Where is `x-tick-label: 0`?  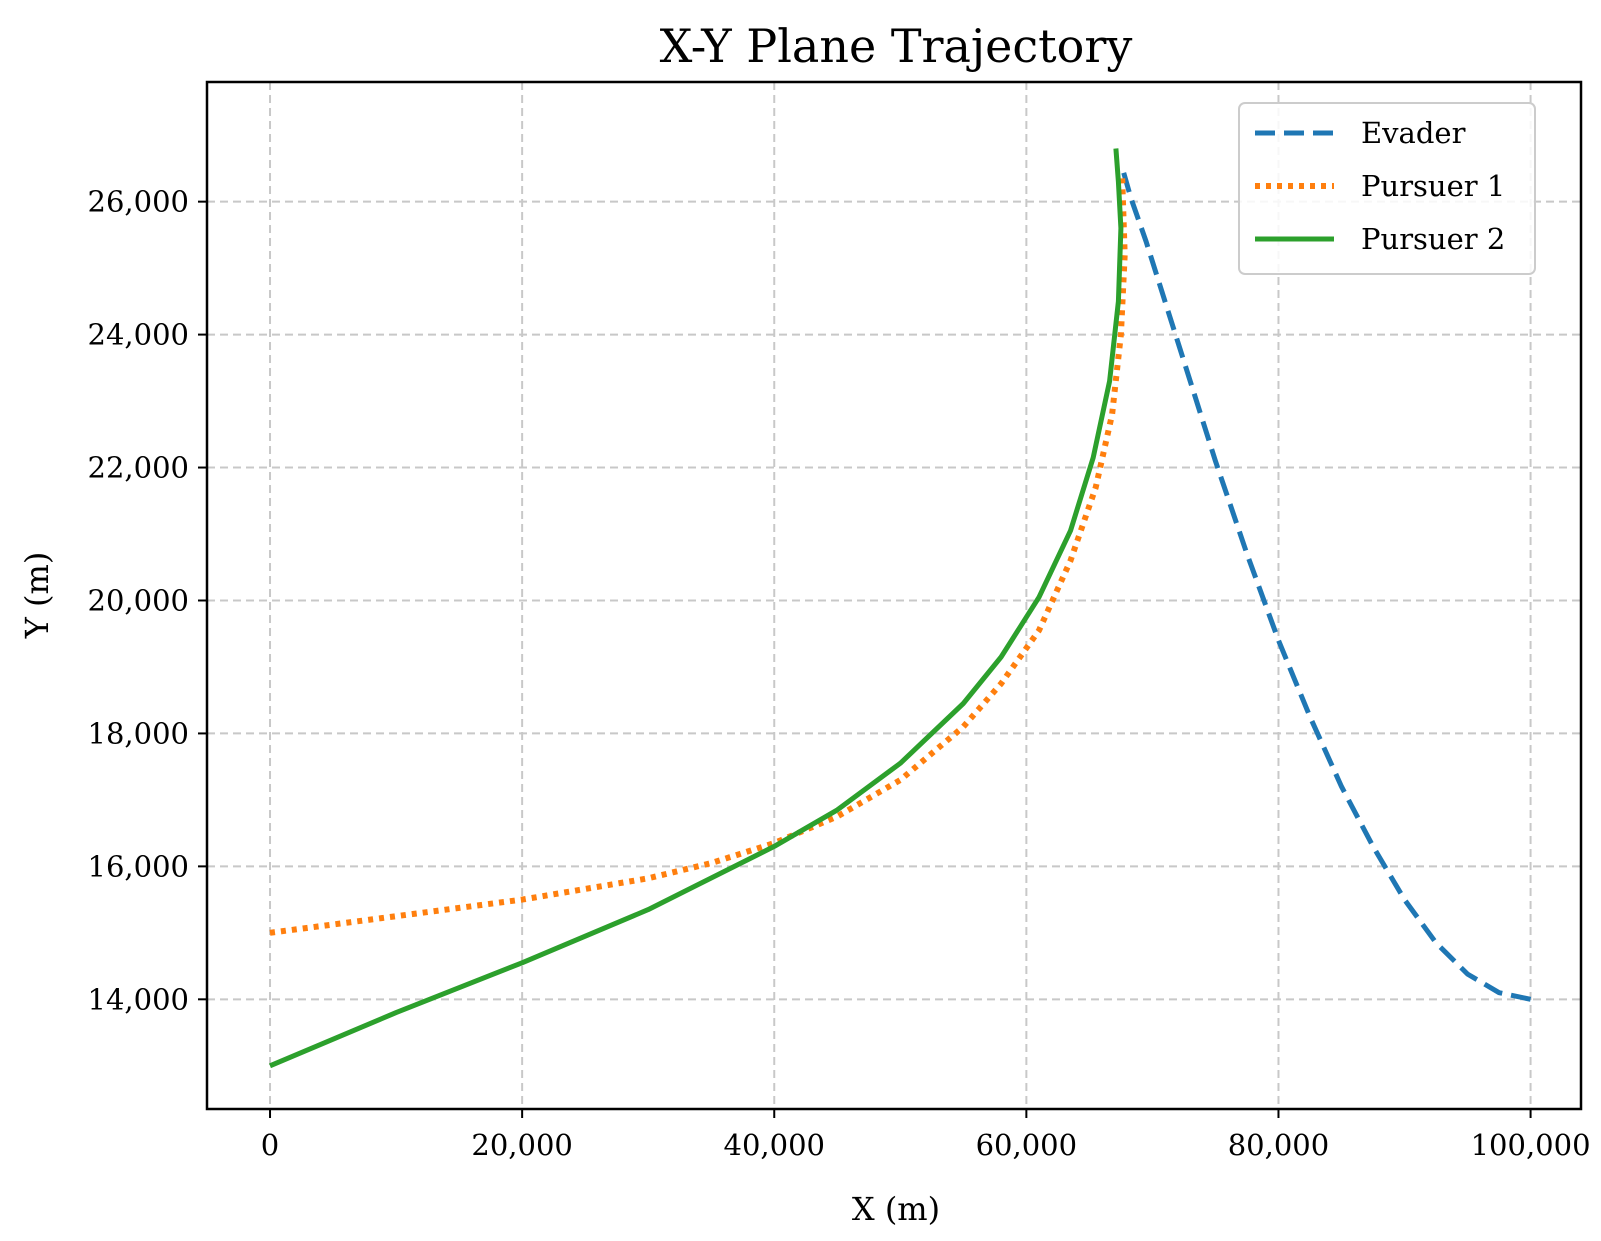 x-tick-label: 0 is located at coordinates (270, 1145).